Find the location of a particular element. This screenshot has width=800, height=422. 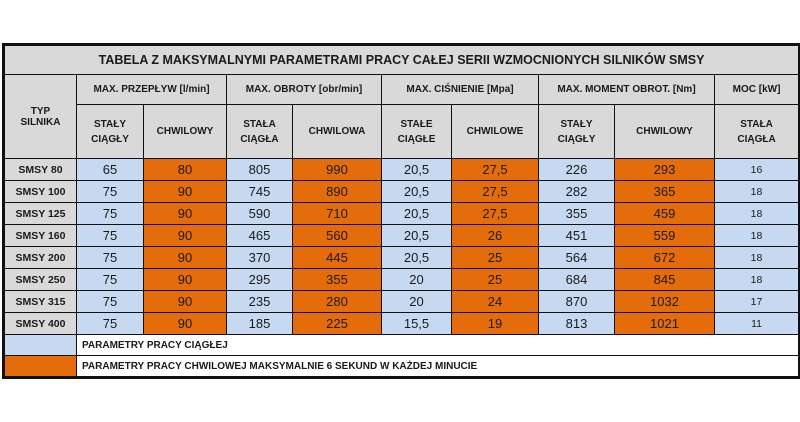

continuous-value: 564 is located at coordinates (576, 257).